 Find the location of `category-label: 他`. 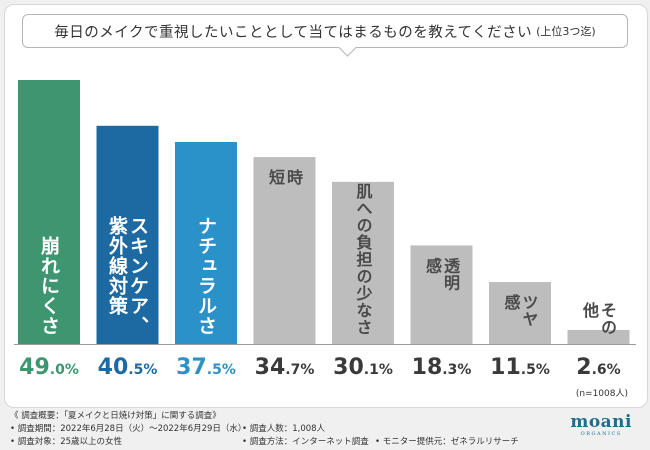

category-label: 他 is located at coordinates (590, 310).